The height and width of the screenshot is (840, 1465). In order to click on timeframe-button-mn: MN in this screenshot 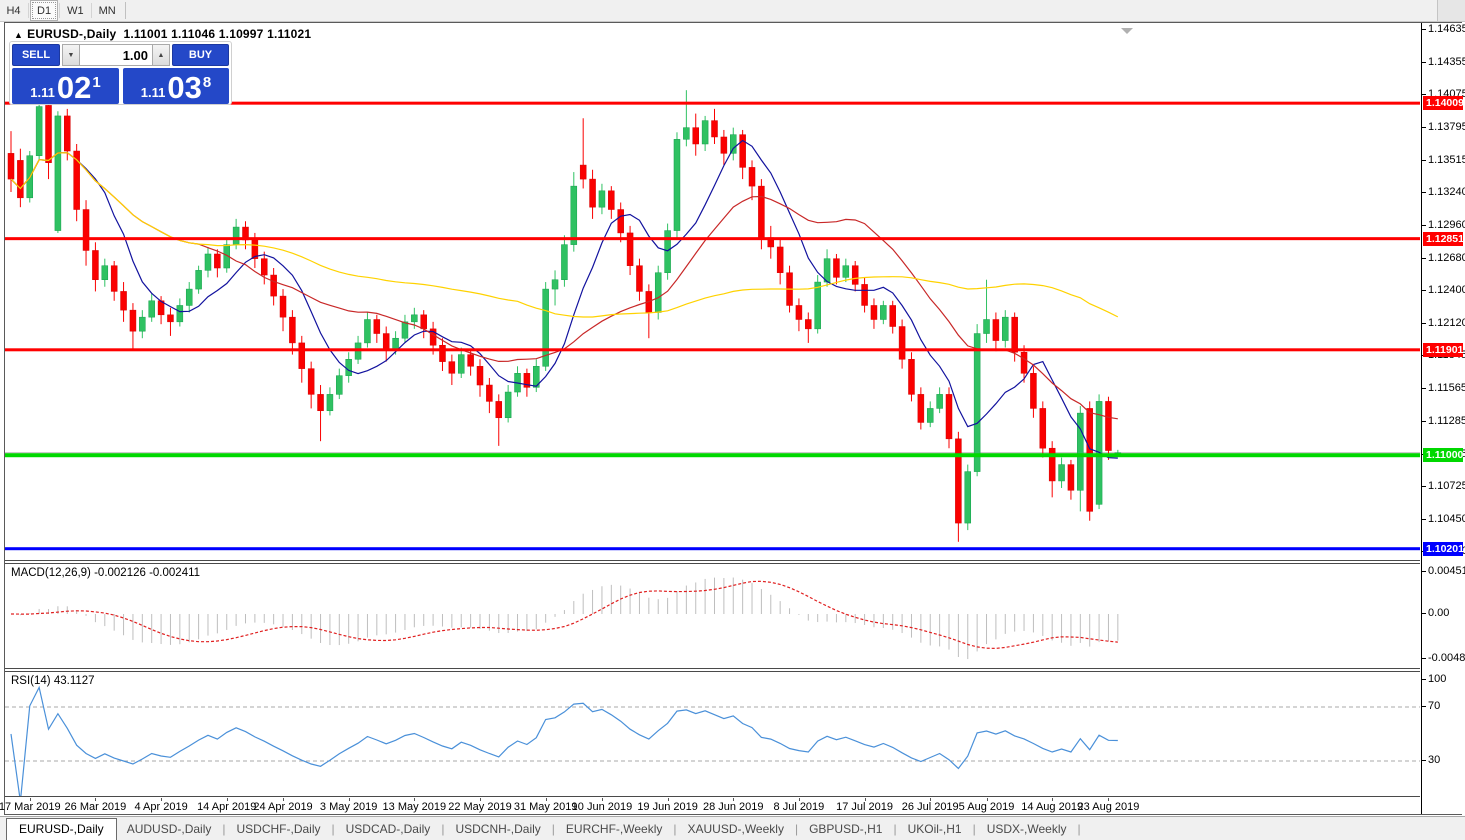, I will do `click(107, 10)`.